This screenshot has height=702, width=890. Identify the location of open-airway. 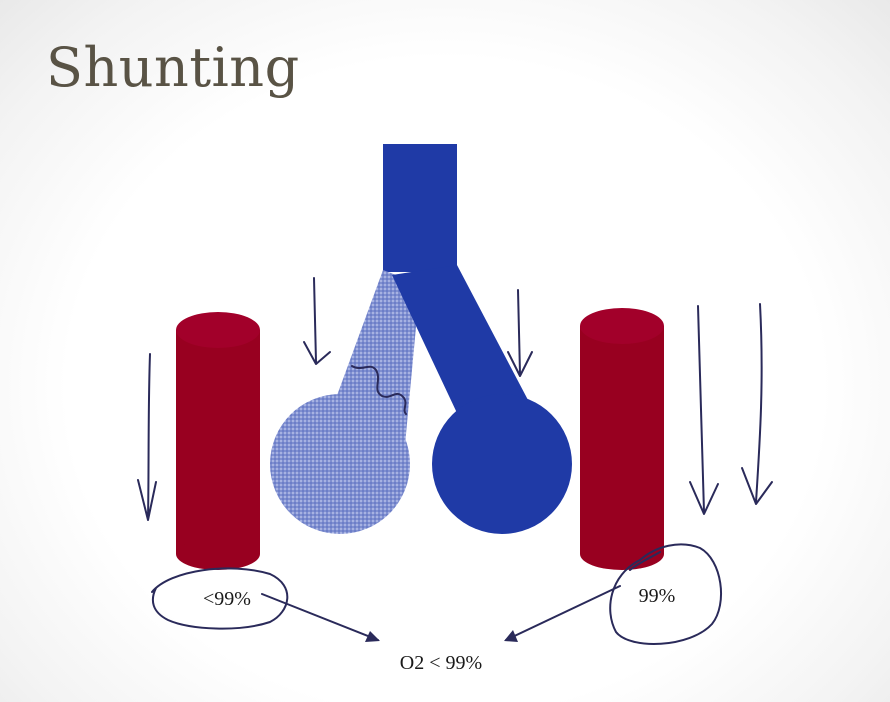
(482, 399).